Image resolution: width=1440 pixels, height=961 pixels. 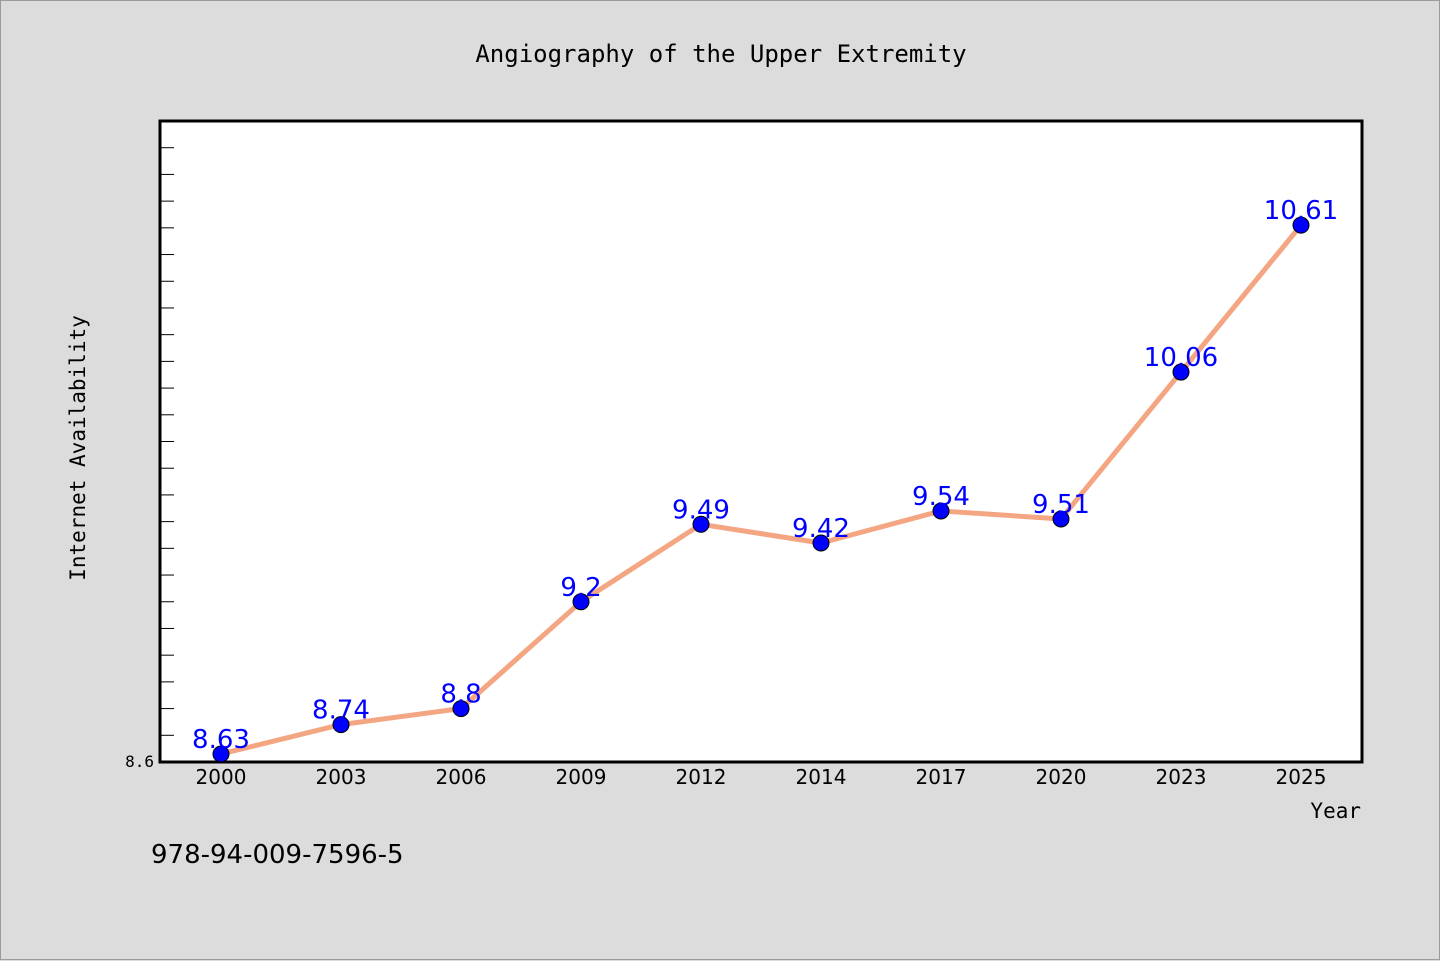 What do you see at coordinates (139, 761) in the screenshot?
I see `y-tick-label: 8.6` at bounding box center [139, 761].